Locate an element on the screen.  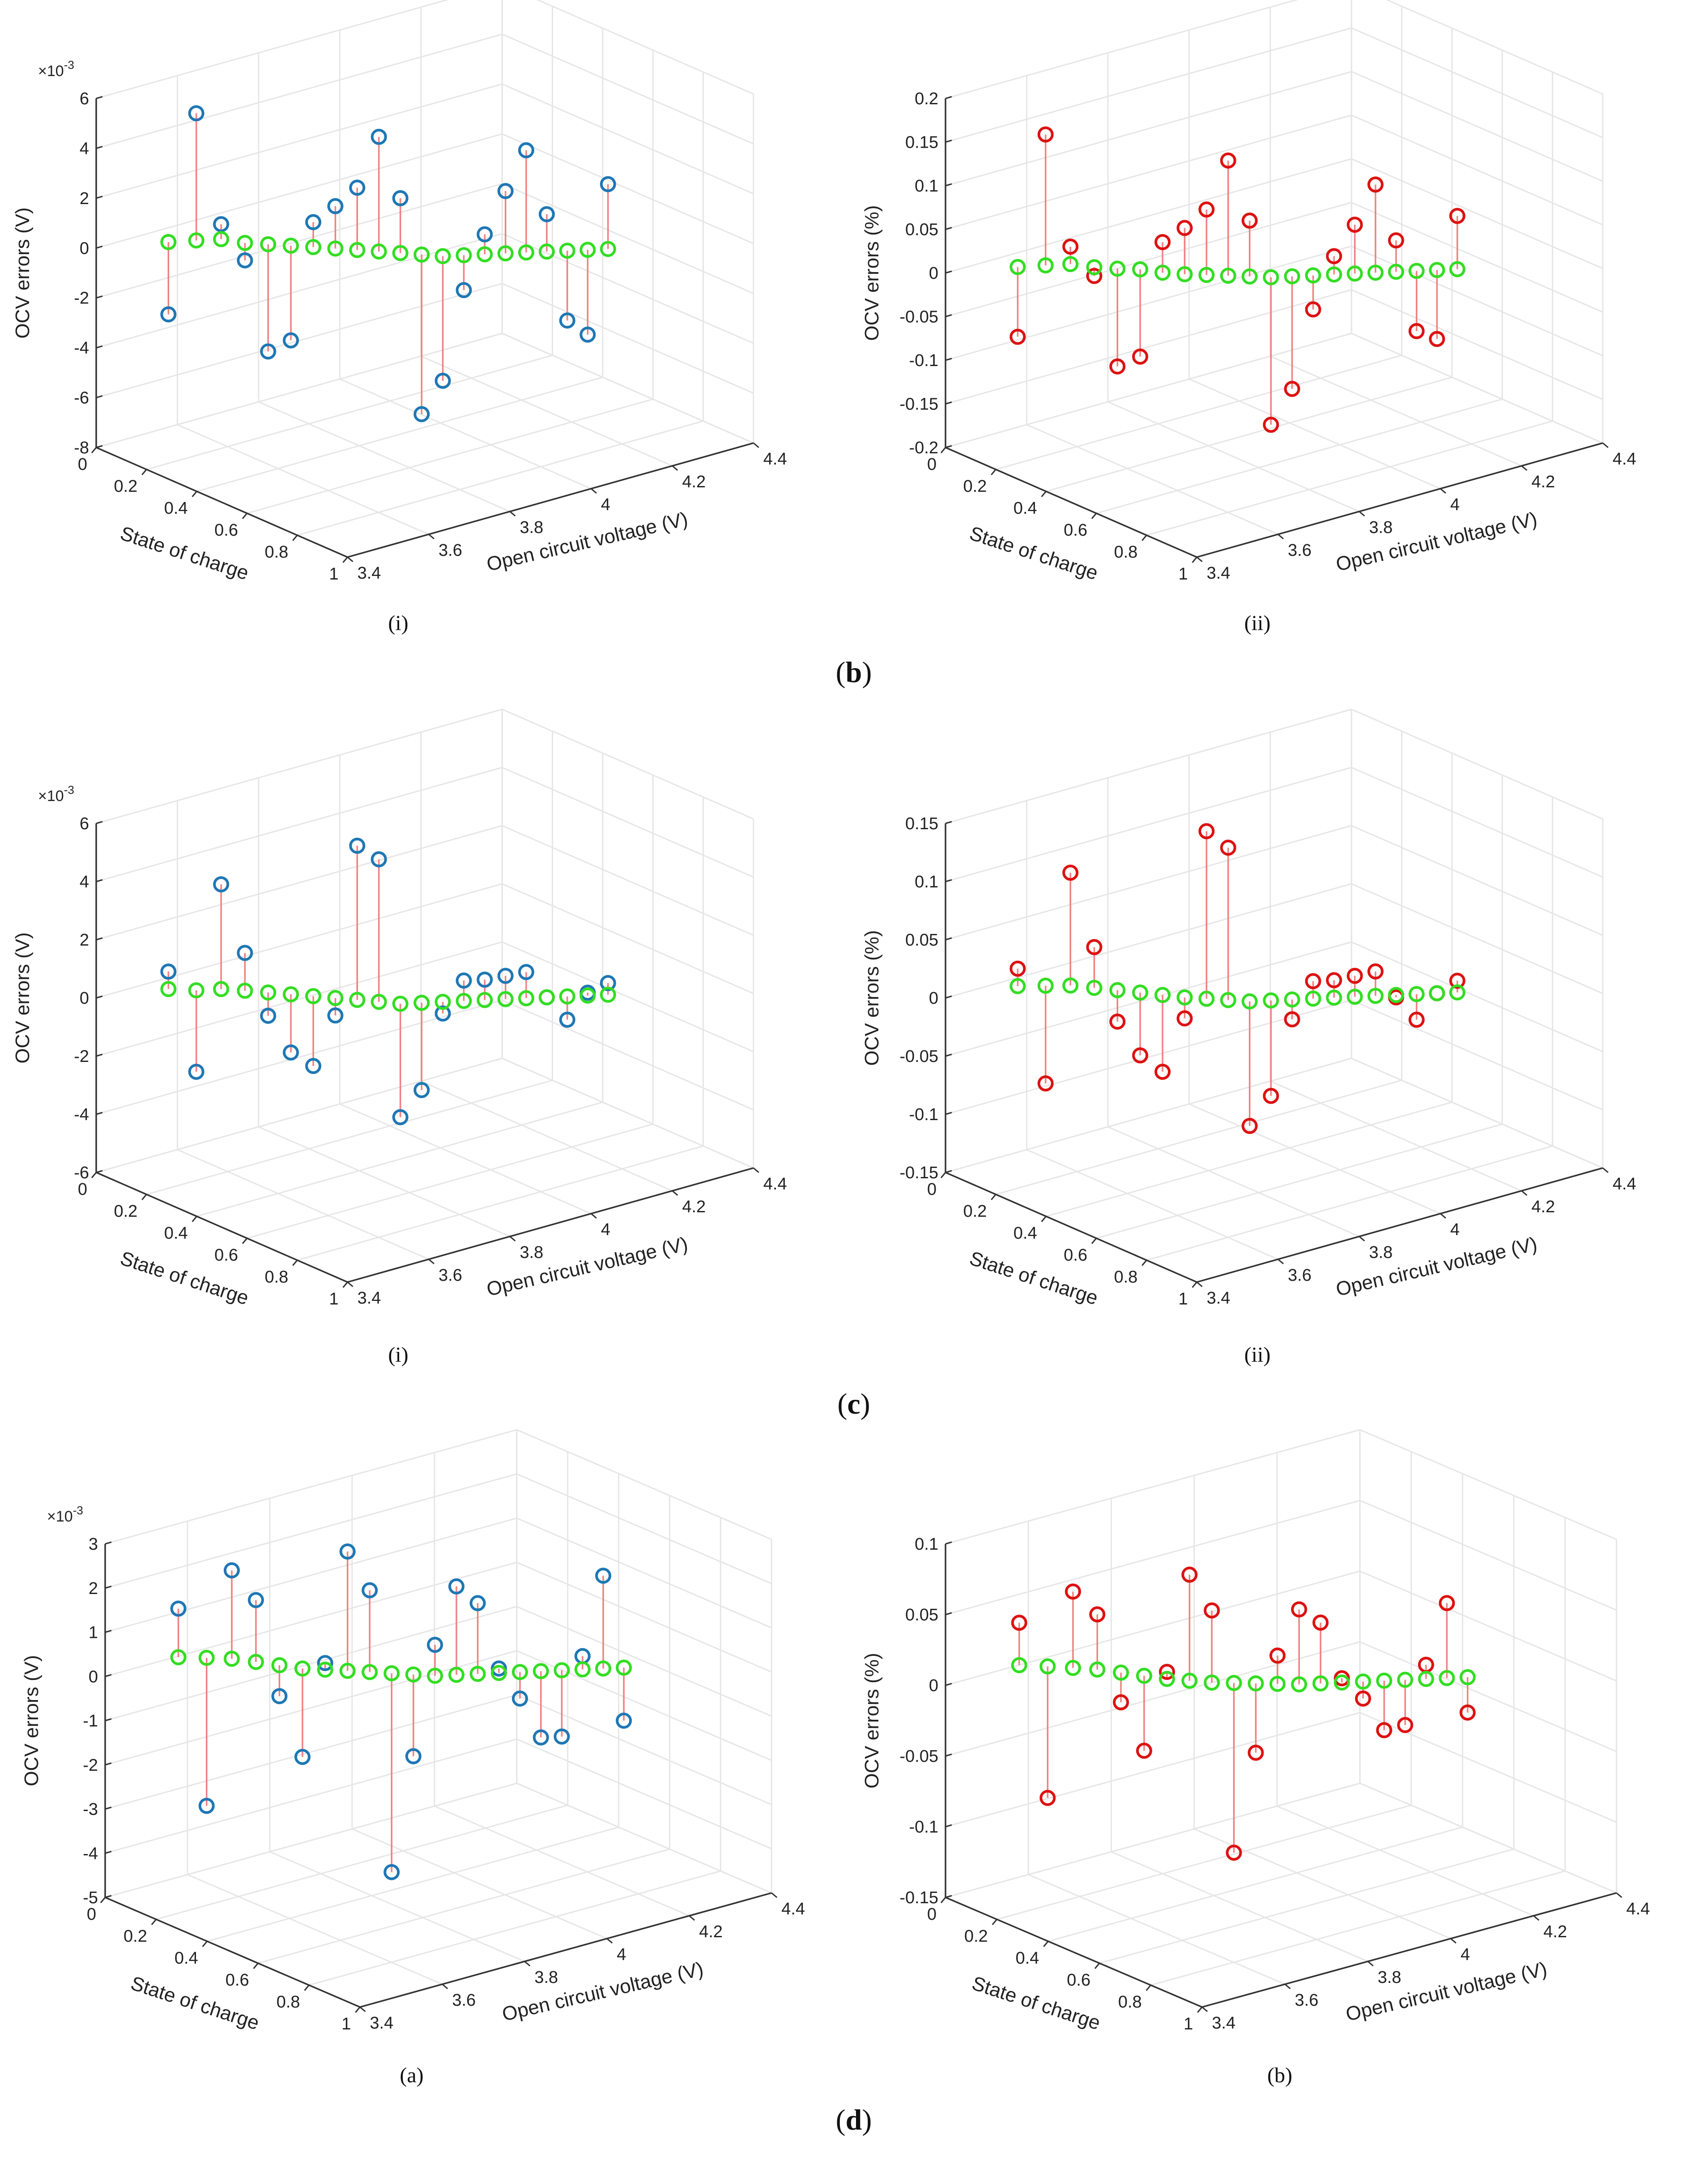
z-tick-label: -0.1 is located at coordinates (924, 360).